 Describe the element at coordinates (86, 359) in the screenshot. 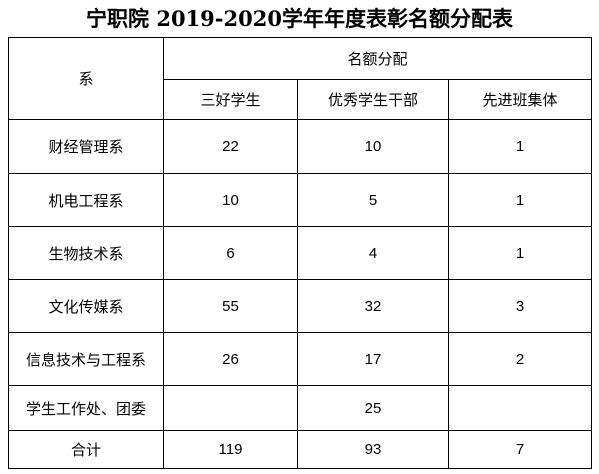

I see `dept-cell: 信息技术与工程系` at that location.